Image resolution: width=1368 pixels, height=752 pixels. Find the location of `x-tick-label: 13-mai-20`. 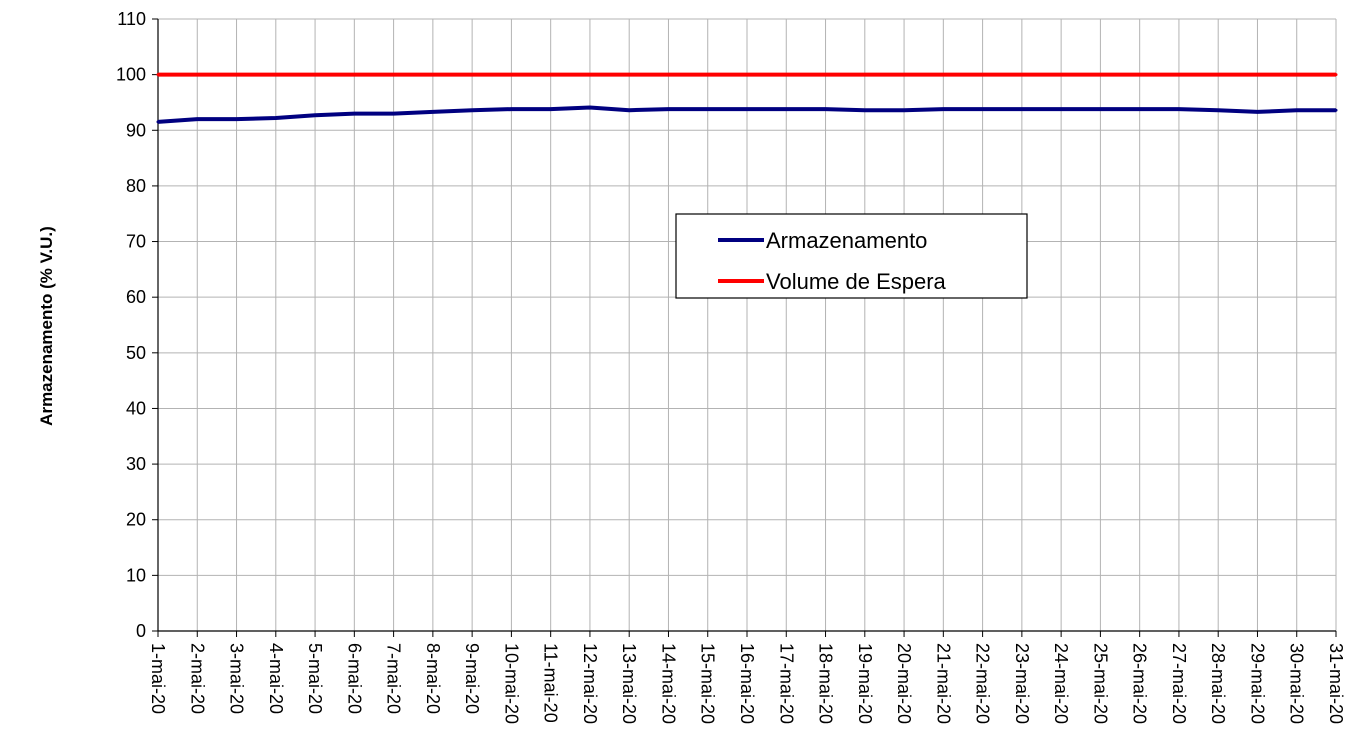

x-tick-label: 13-mai-20 is located at coordinates (629, 683).